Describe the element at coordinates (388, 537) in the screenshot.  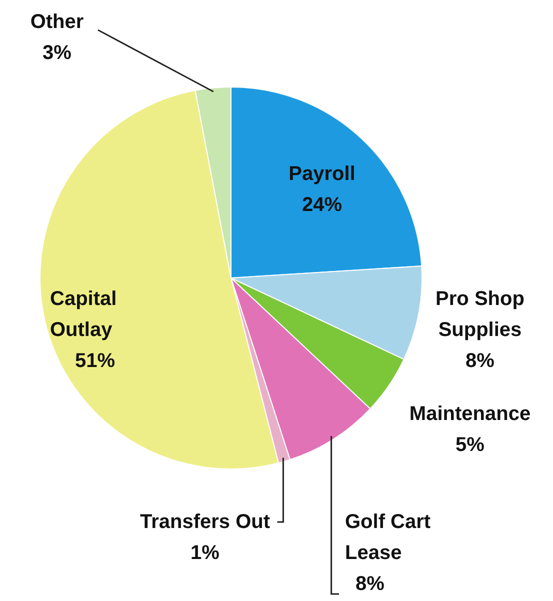
I see `slice-label: Golf Cart Lease` at that location.